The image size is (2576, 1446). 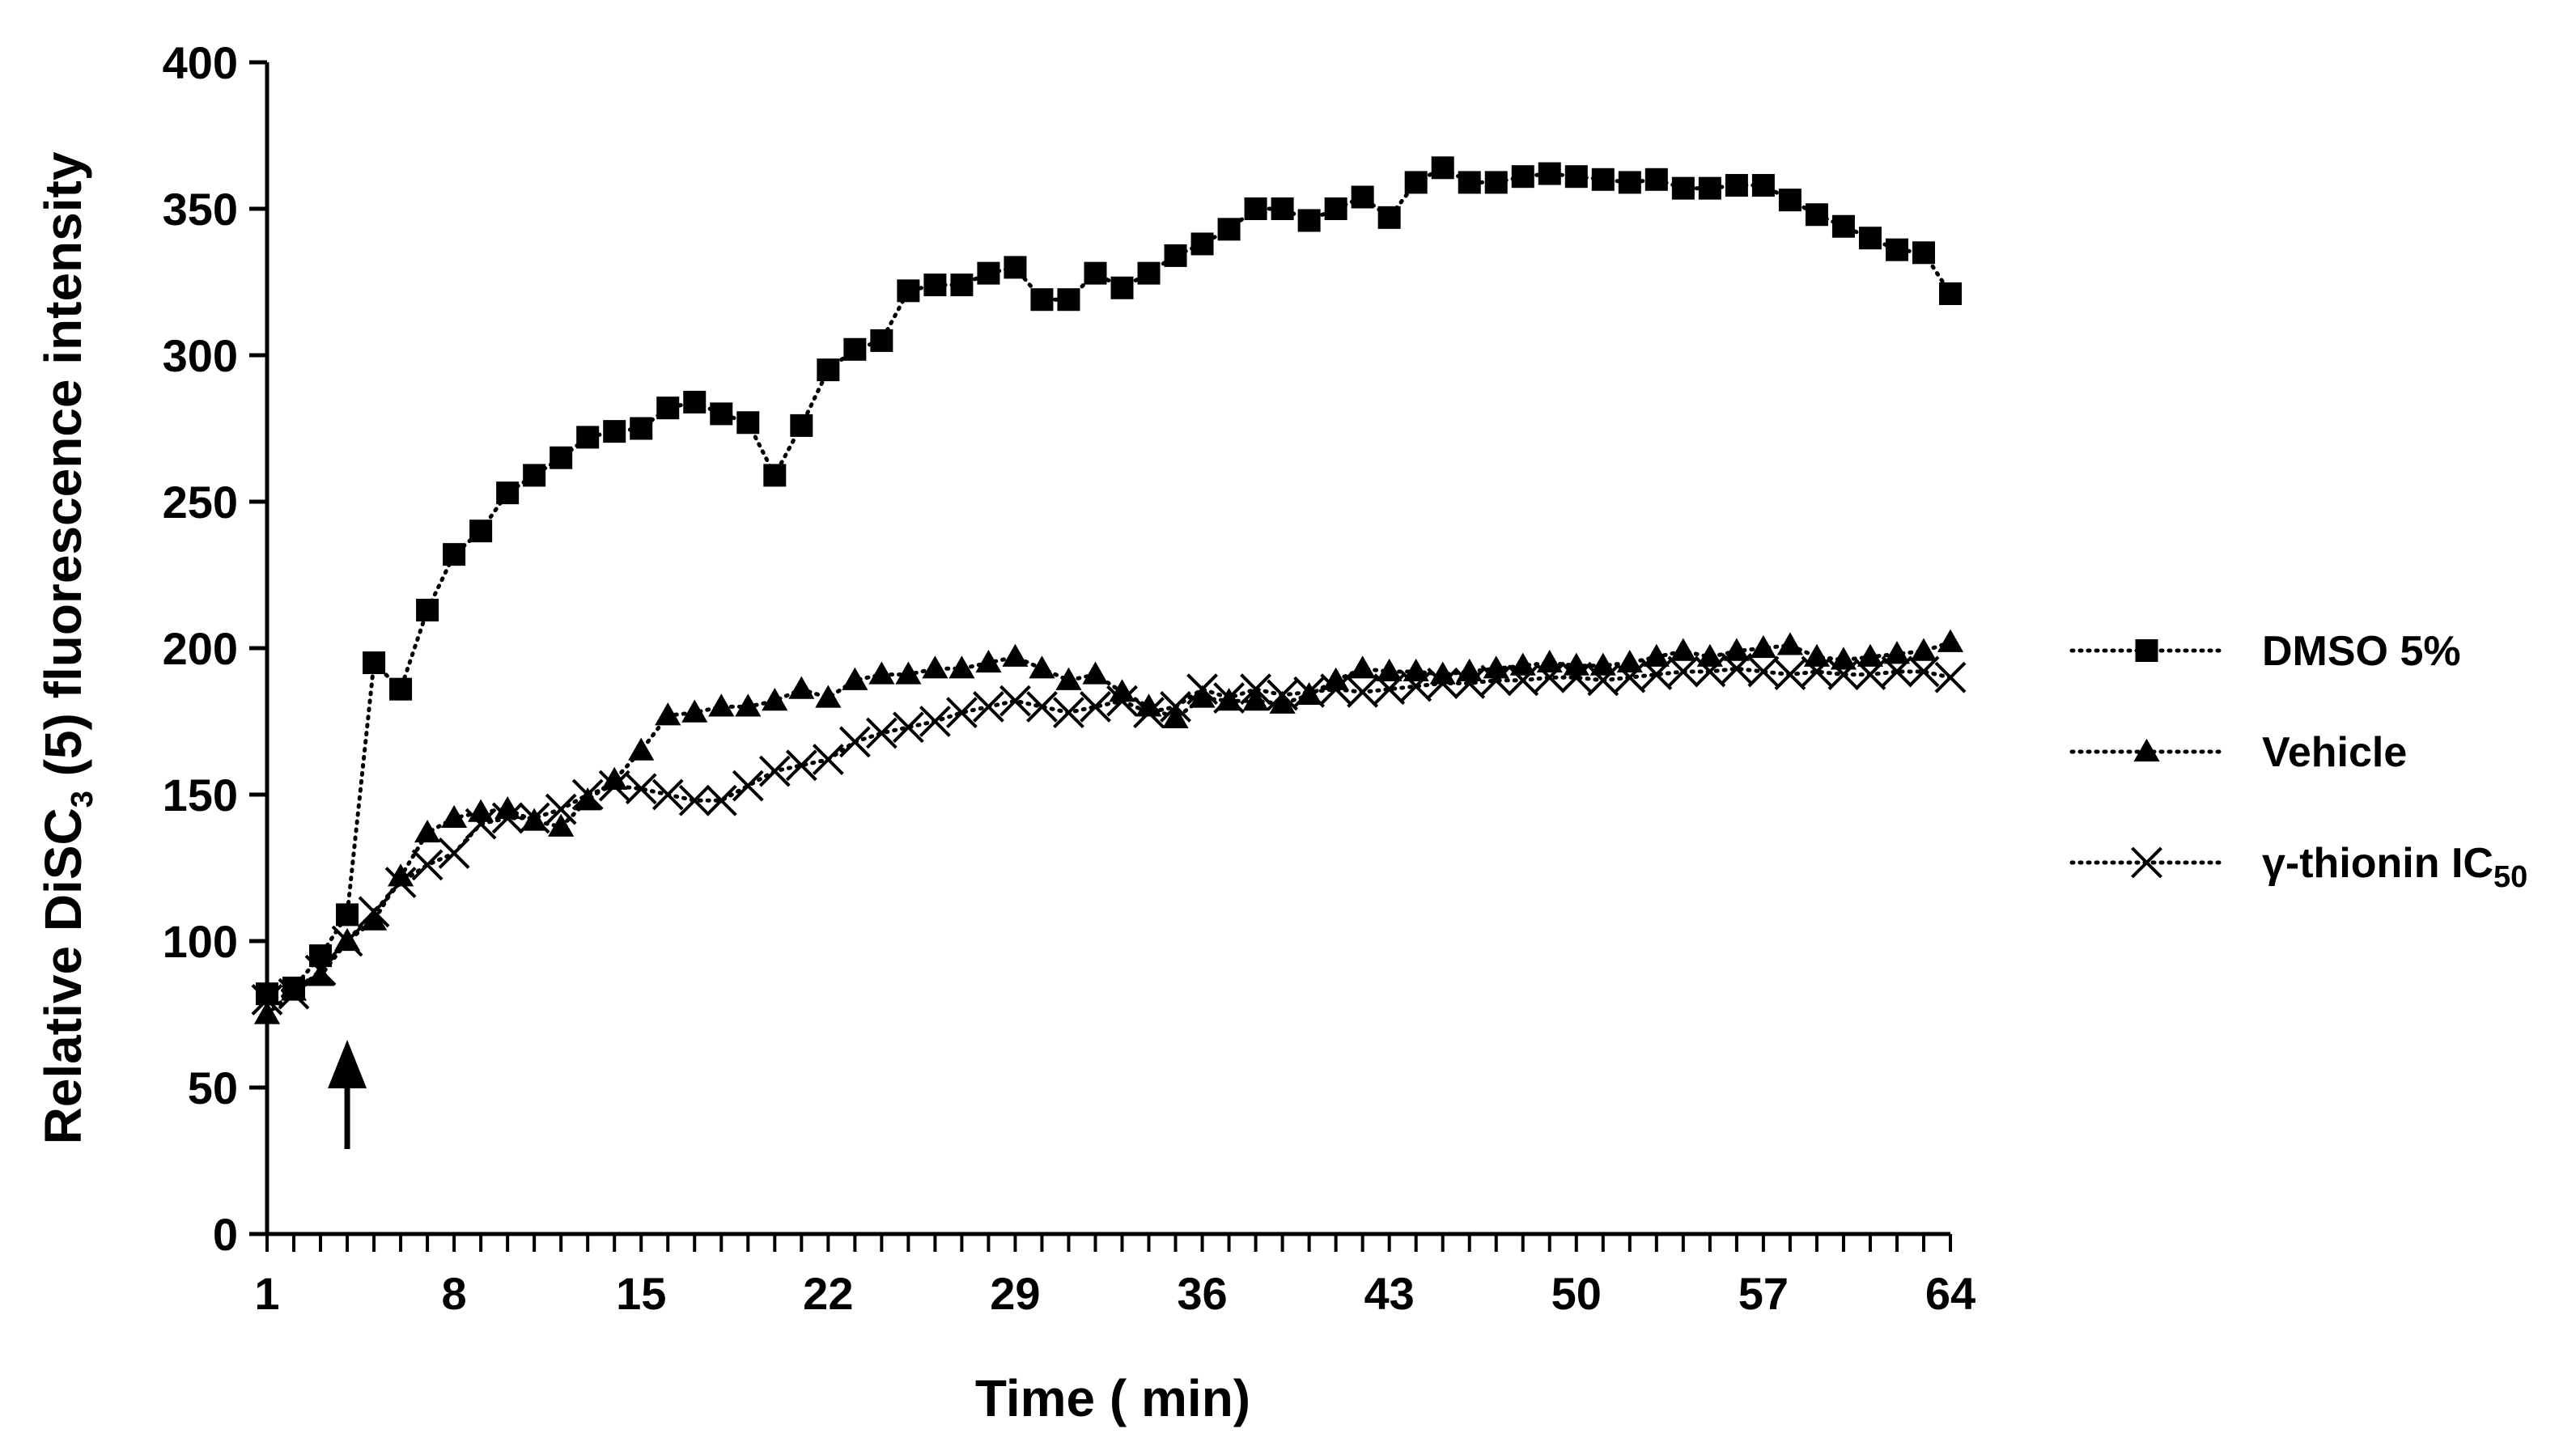 What do you see at coordinates (63, 976) in the screenshot?
I see `y-axis-title-pre: Relative DiSC` at bounding box center [63, 976].